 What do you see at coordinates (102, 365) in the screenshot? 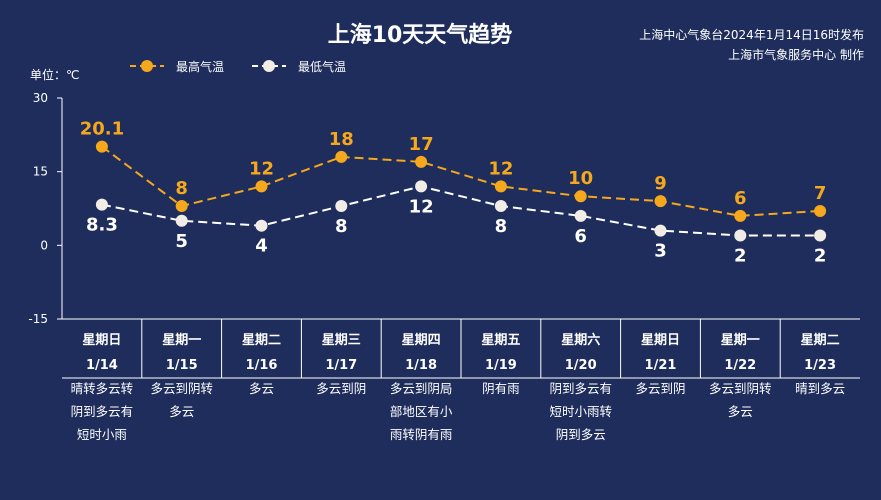
I see `date-label: 1/14` at bounding box center [102, 365].